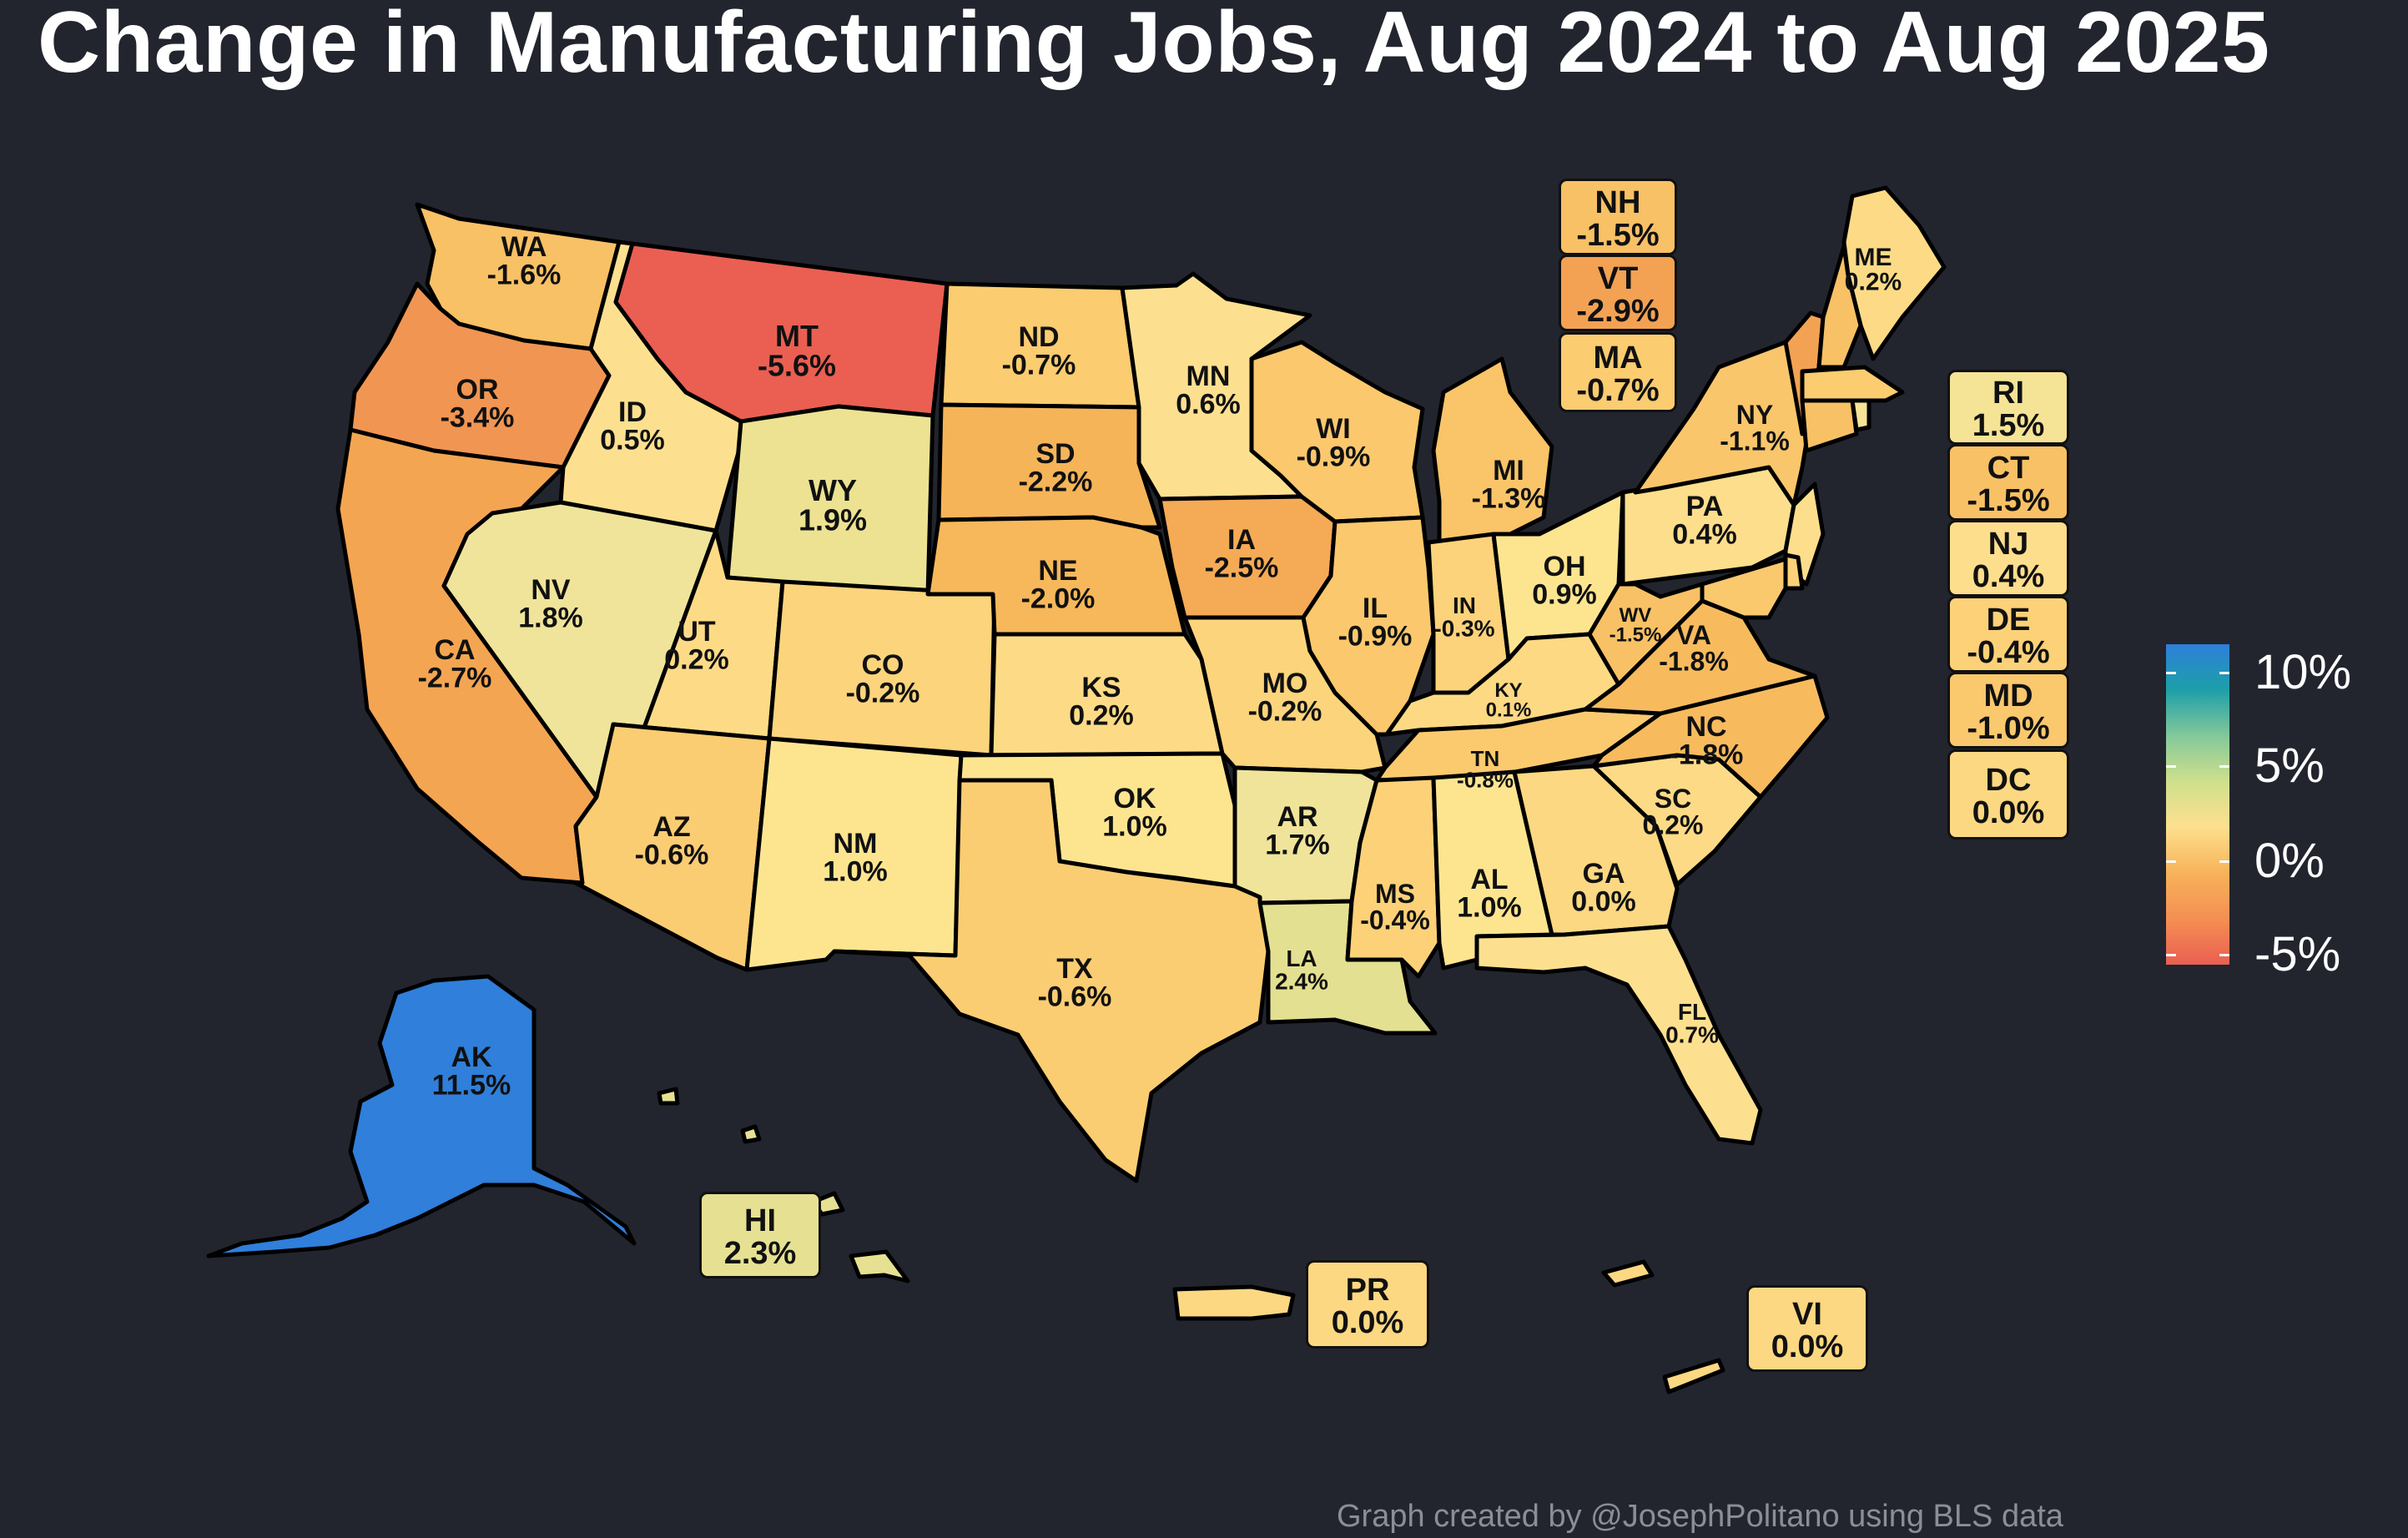 This screenshot has width=2408, height=1538. What do you see at coordinates (2008, 634) in the screenshot?
I see `state-box-de: DE -0.4%` at bounding box center [2008, 634].